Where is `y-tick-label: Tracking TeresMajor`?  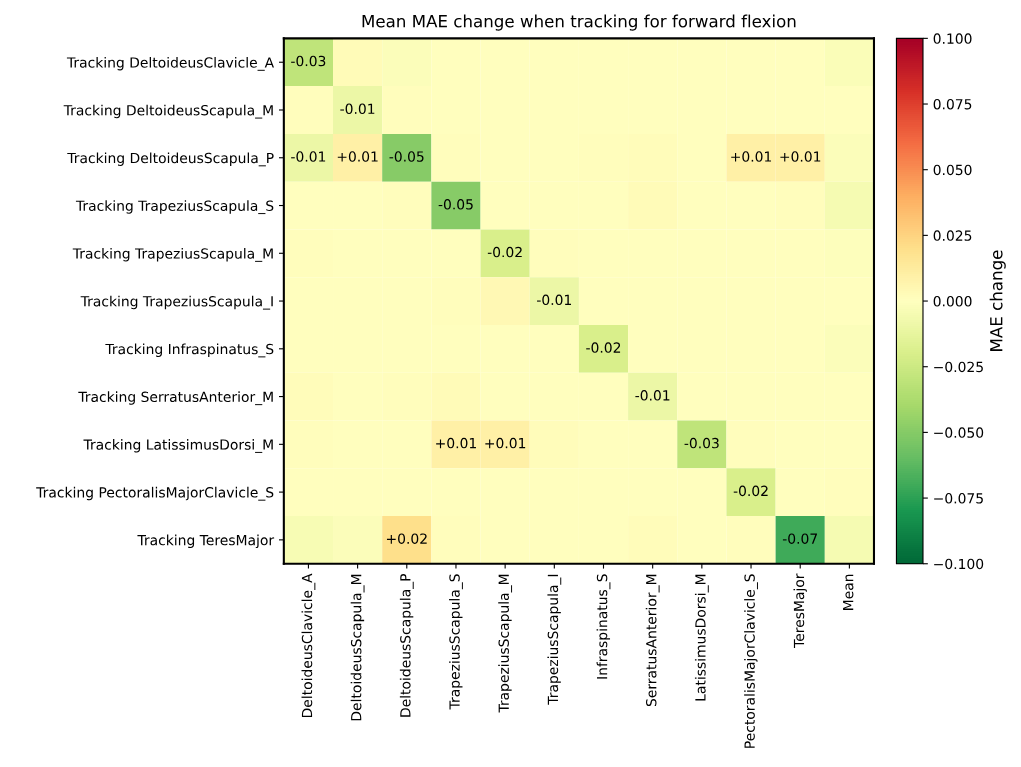
y-tick-label: Tracking TeresMajor is located at coordinates (206, 541).